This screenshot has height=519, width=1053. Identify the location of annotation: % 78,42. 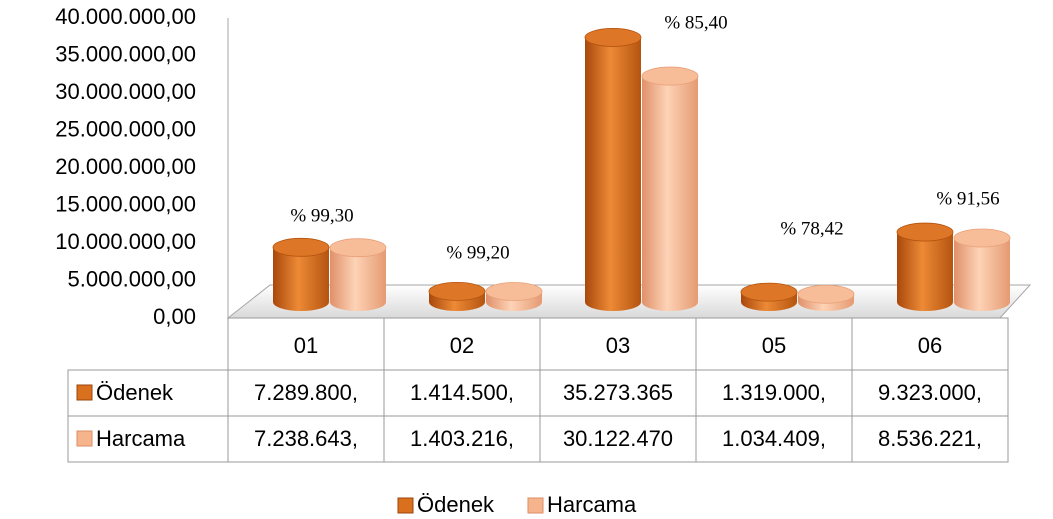
(811, 228).